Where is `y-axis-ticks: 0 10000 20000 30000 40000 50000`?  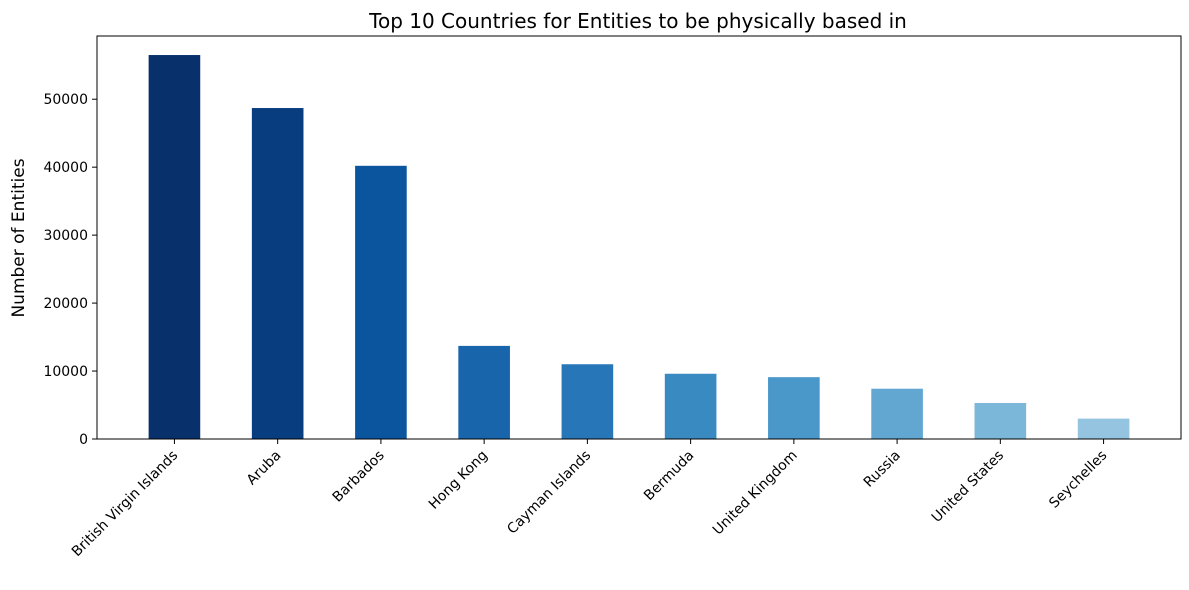
y-axis-ticks: 0 10000 20000 30000 40000 50000 is located at coordinates (70, 270).